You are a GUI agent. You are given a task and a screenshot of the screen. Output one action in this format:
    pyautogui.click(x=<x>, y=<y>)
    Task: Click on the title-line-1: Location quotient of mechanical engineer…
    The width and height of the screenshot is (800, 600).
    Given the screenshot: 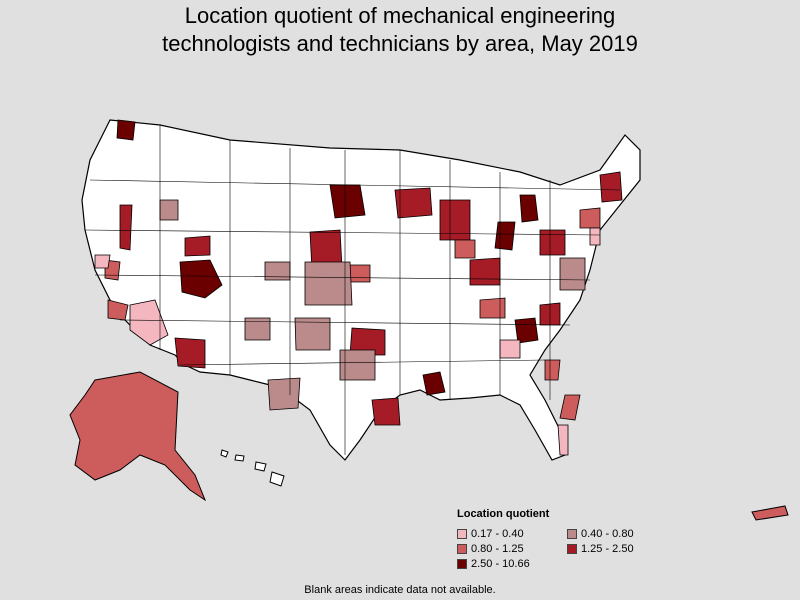 What is the action you would take?
    pyautogui.click(x=400, y=15)
    